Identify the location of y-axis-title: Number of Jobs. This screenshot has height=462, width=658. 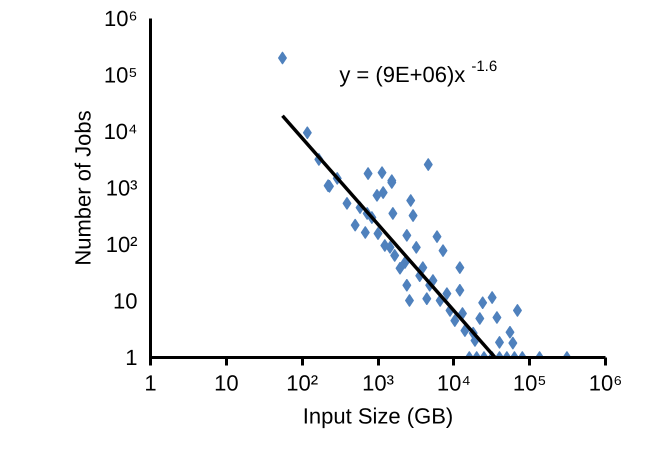
(83, 188).